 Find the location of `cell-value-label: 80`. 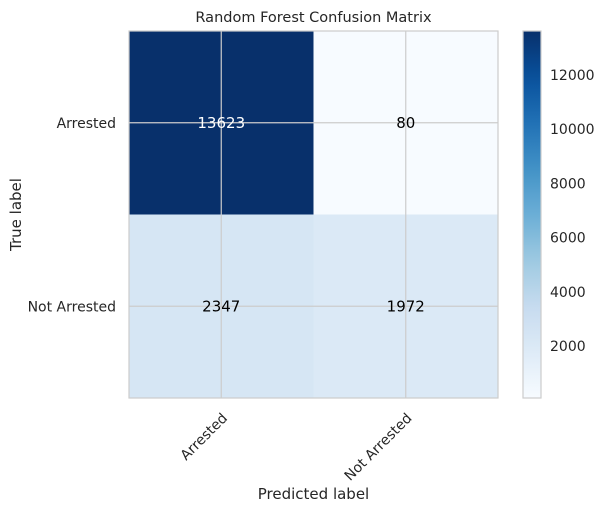

cell-value-label: 80 is located at coordinates (405, 123).